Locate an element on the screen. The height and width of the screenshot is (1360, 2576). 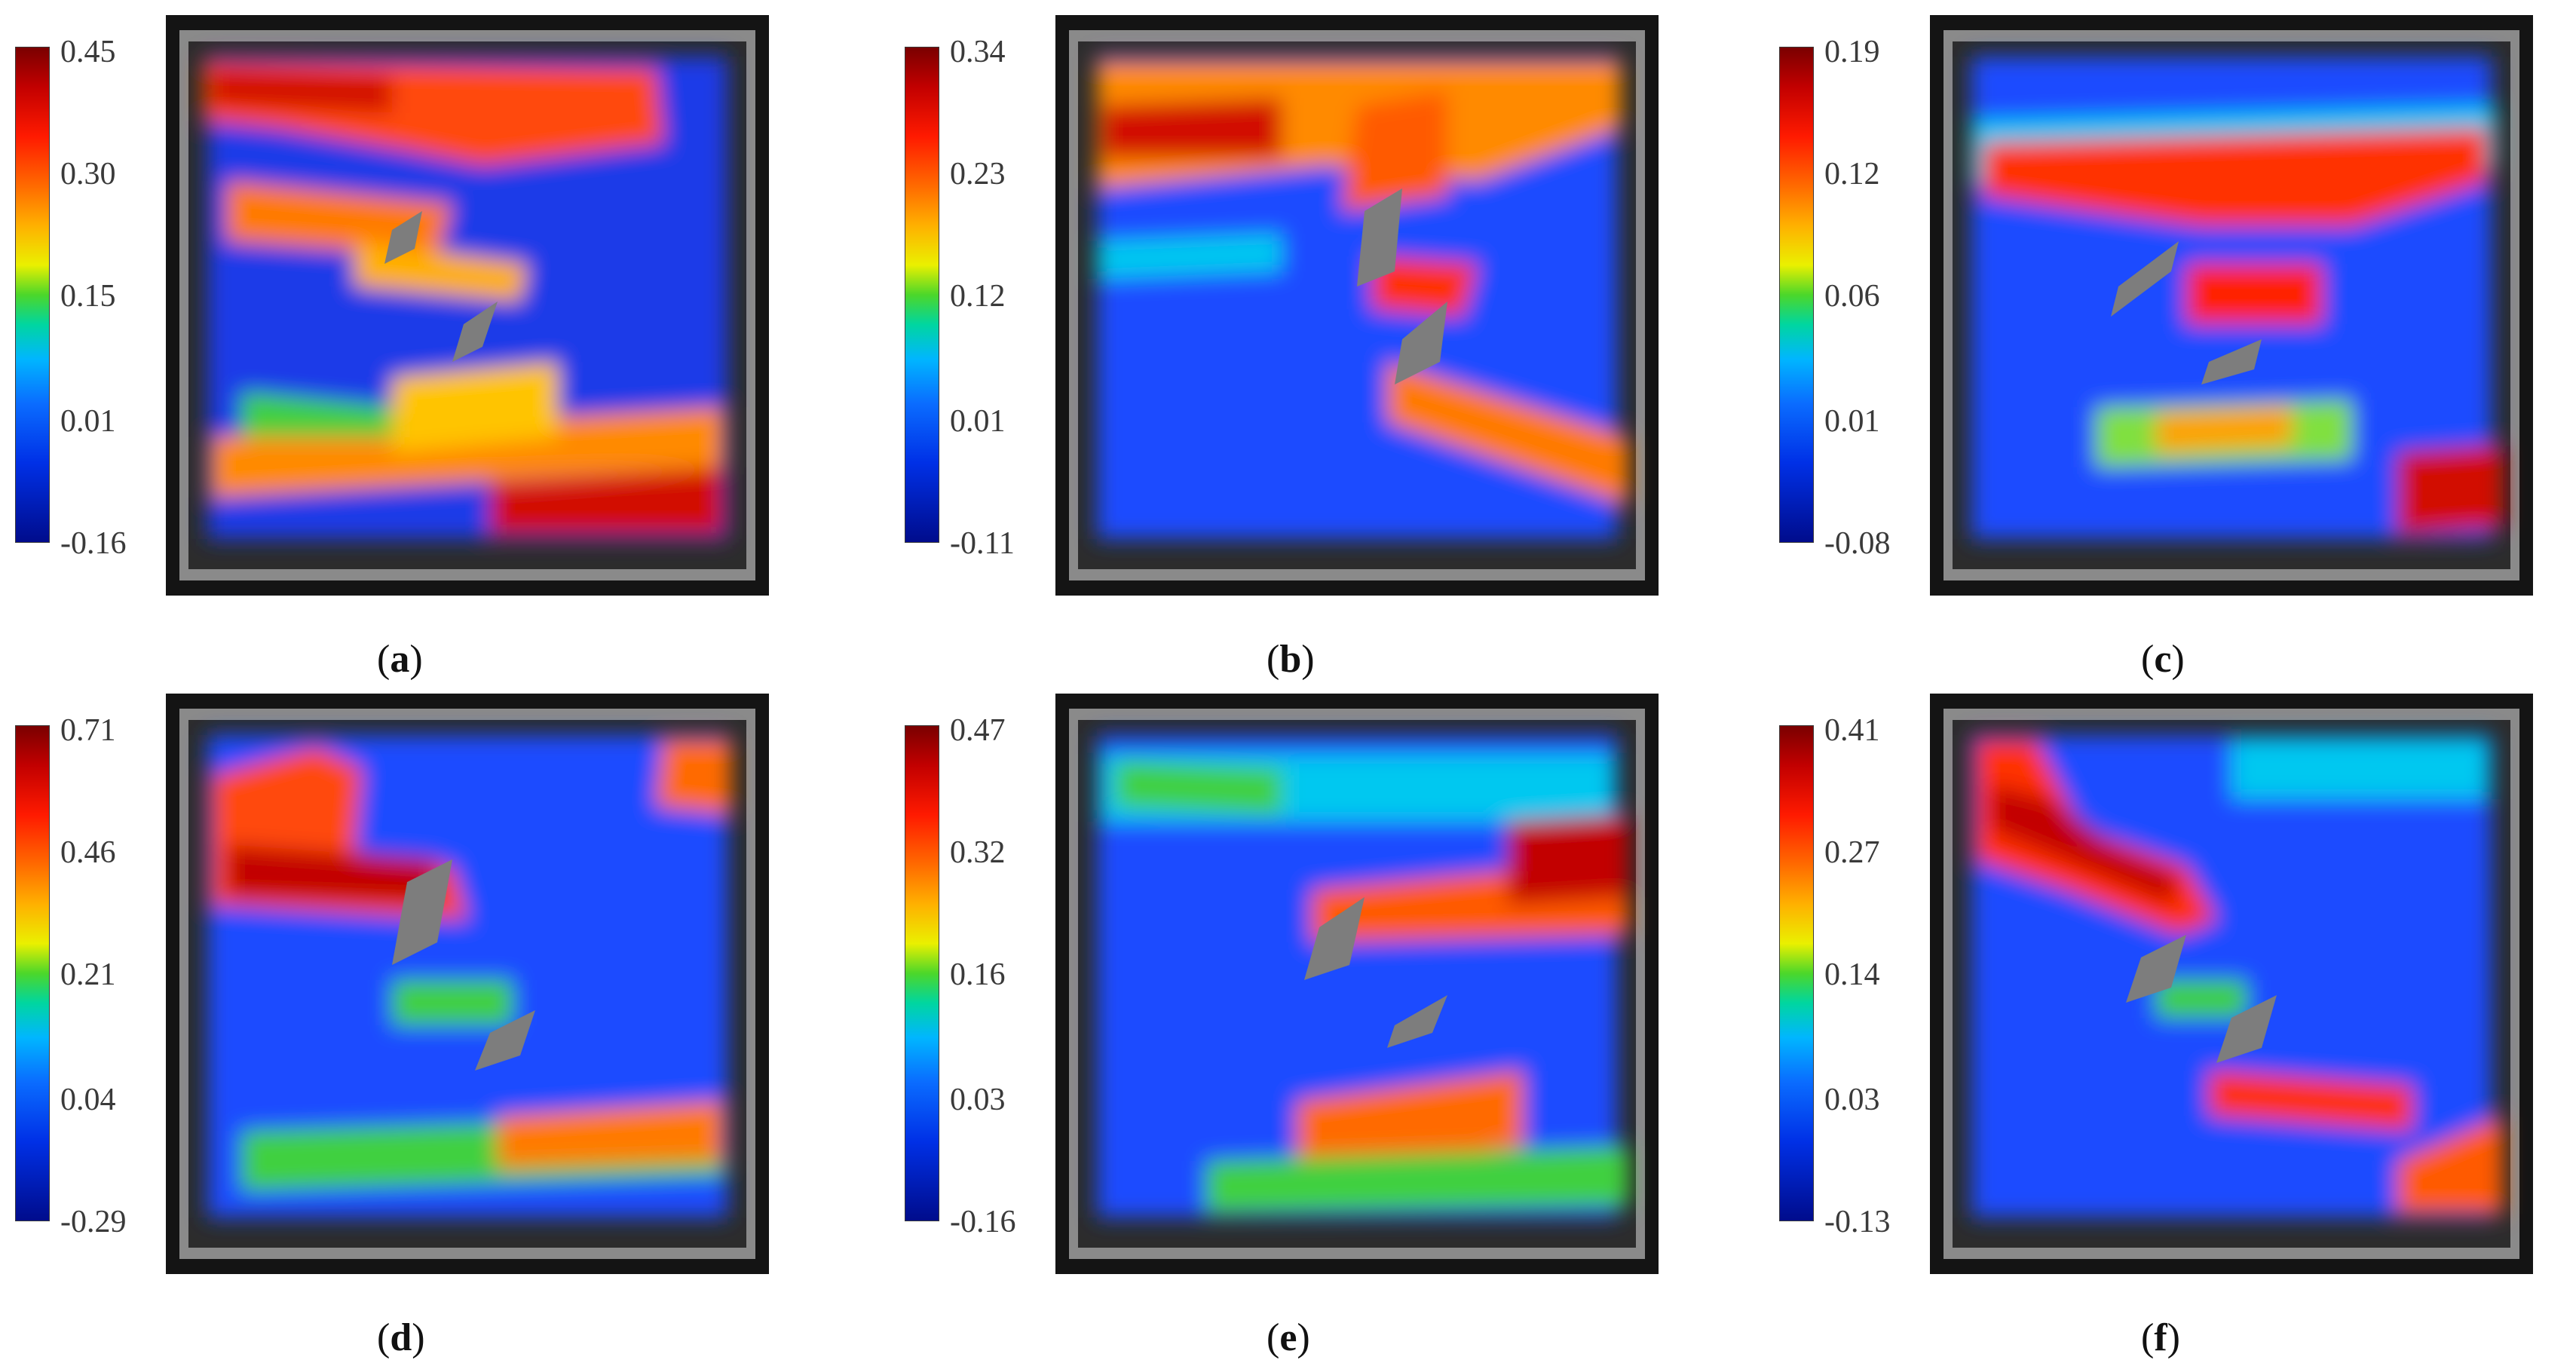
colorbar-tick: 0.15 is located at coordinates (88, 296).